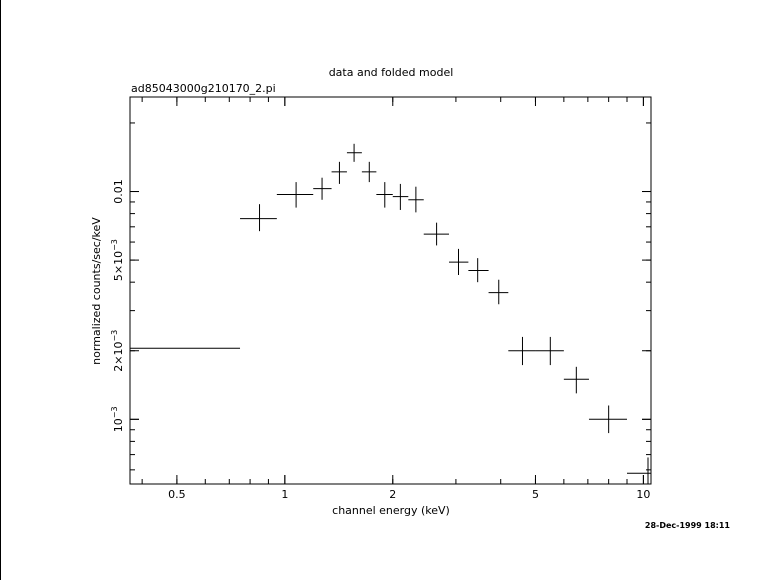 This screenshot has width=781, height=585. I want to click on y-tick-label: 10−3, so click(117, 419).